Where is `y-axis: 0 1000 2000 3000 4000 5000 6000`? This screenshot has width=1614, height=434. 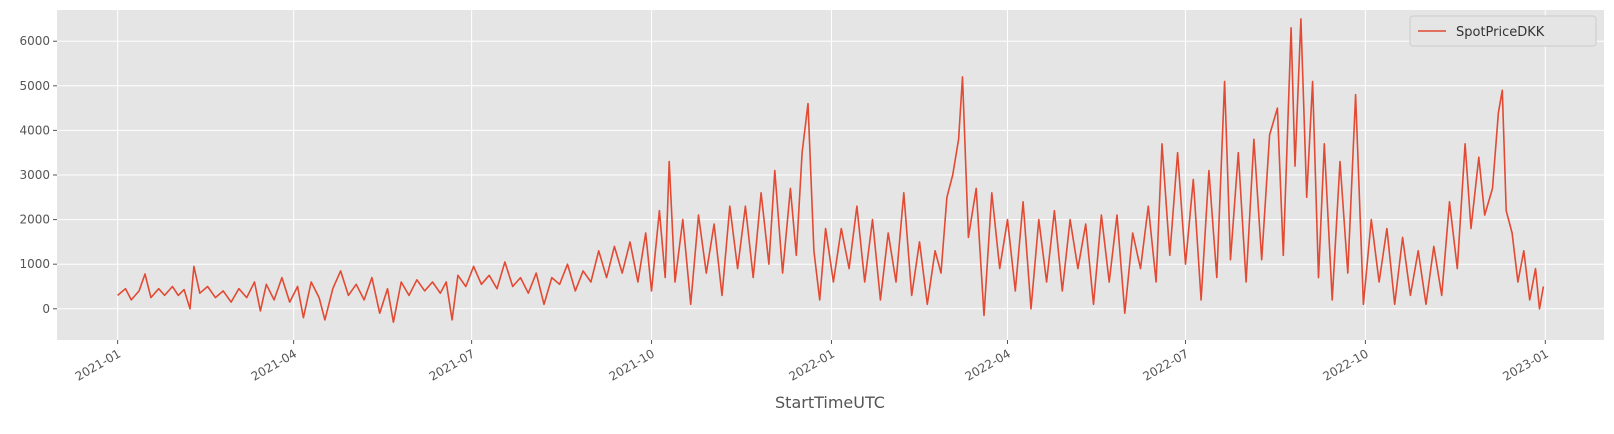
y-axis: 0 1000 2000 3000 4000 5000 6000 is located at coordinates (38, 175).